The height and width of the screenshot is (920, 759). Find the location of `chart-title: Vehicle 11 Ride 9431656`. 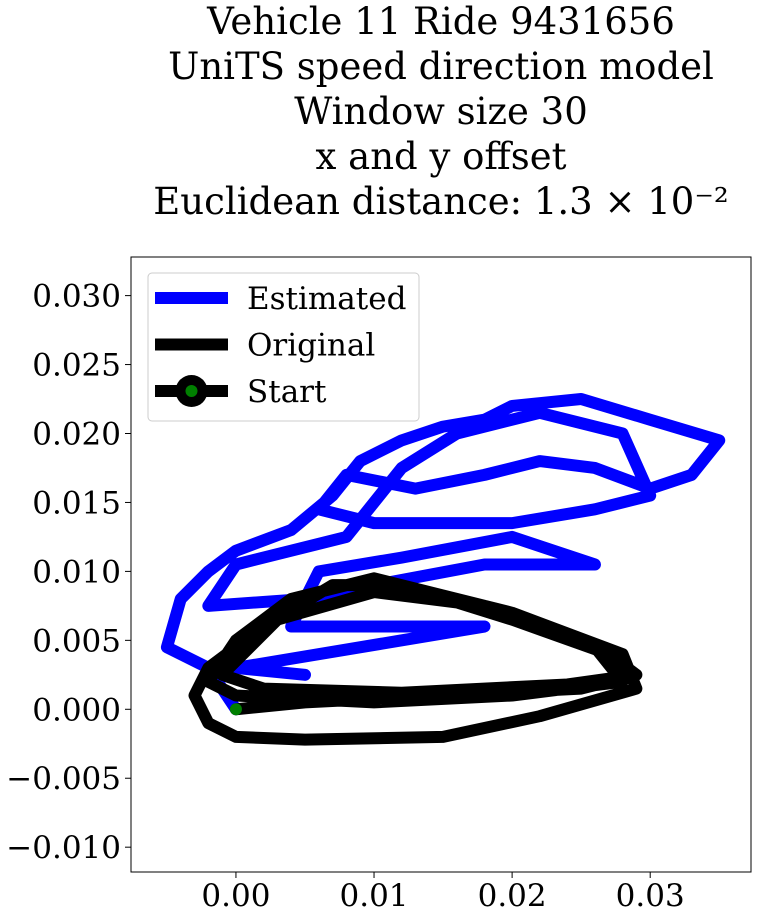

chart-title: Vehicle 11 Ride 9431656 is located at coordinates (440, 21).